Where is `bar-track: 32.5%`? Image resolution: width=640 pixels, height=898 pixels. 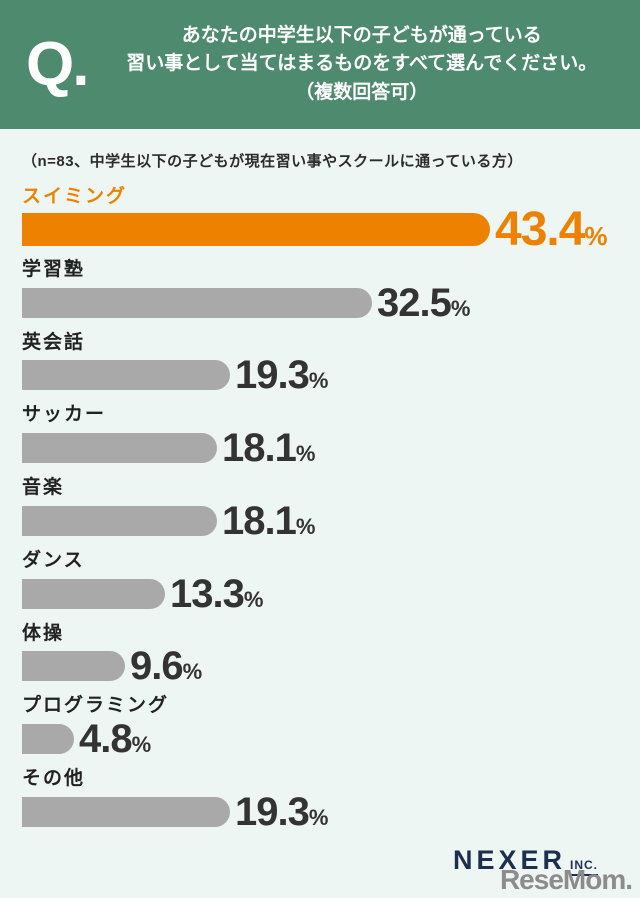 bar-track: 32.5% is located at coordinates (331, 303).